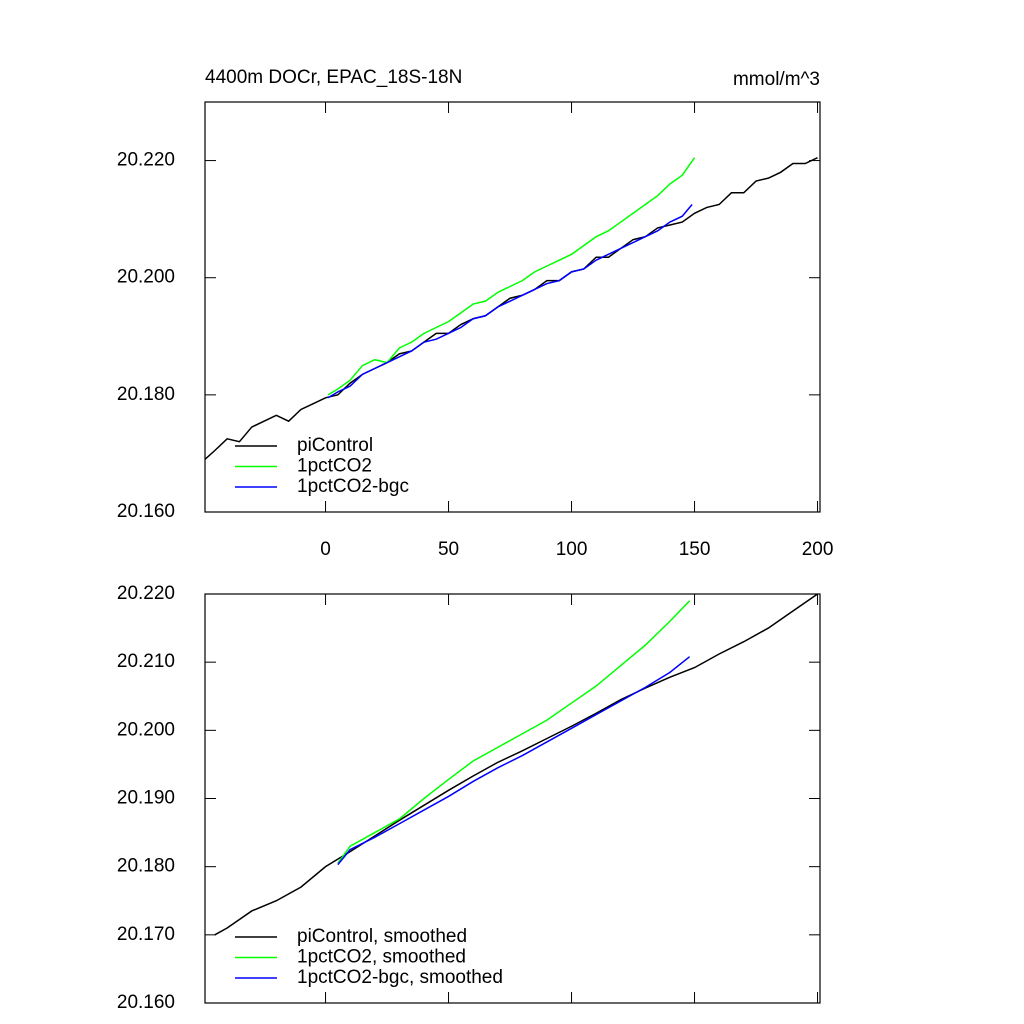 This screenshot has height=1024, width=1024. Describe the element at coordinates (146, 934) in the screenshot. I see `y-tick-label: 20.170` at that location.